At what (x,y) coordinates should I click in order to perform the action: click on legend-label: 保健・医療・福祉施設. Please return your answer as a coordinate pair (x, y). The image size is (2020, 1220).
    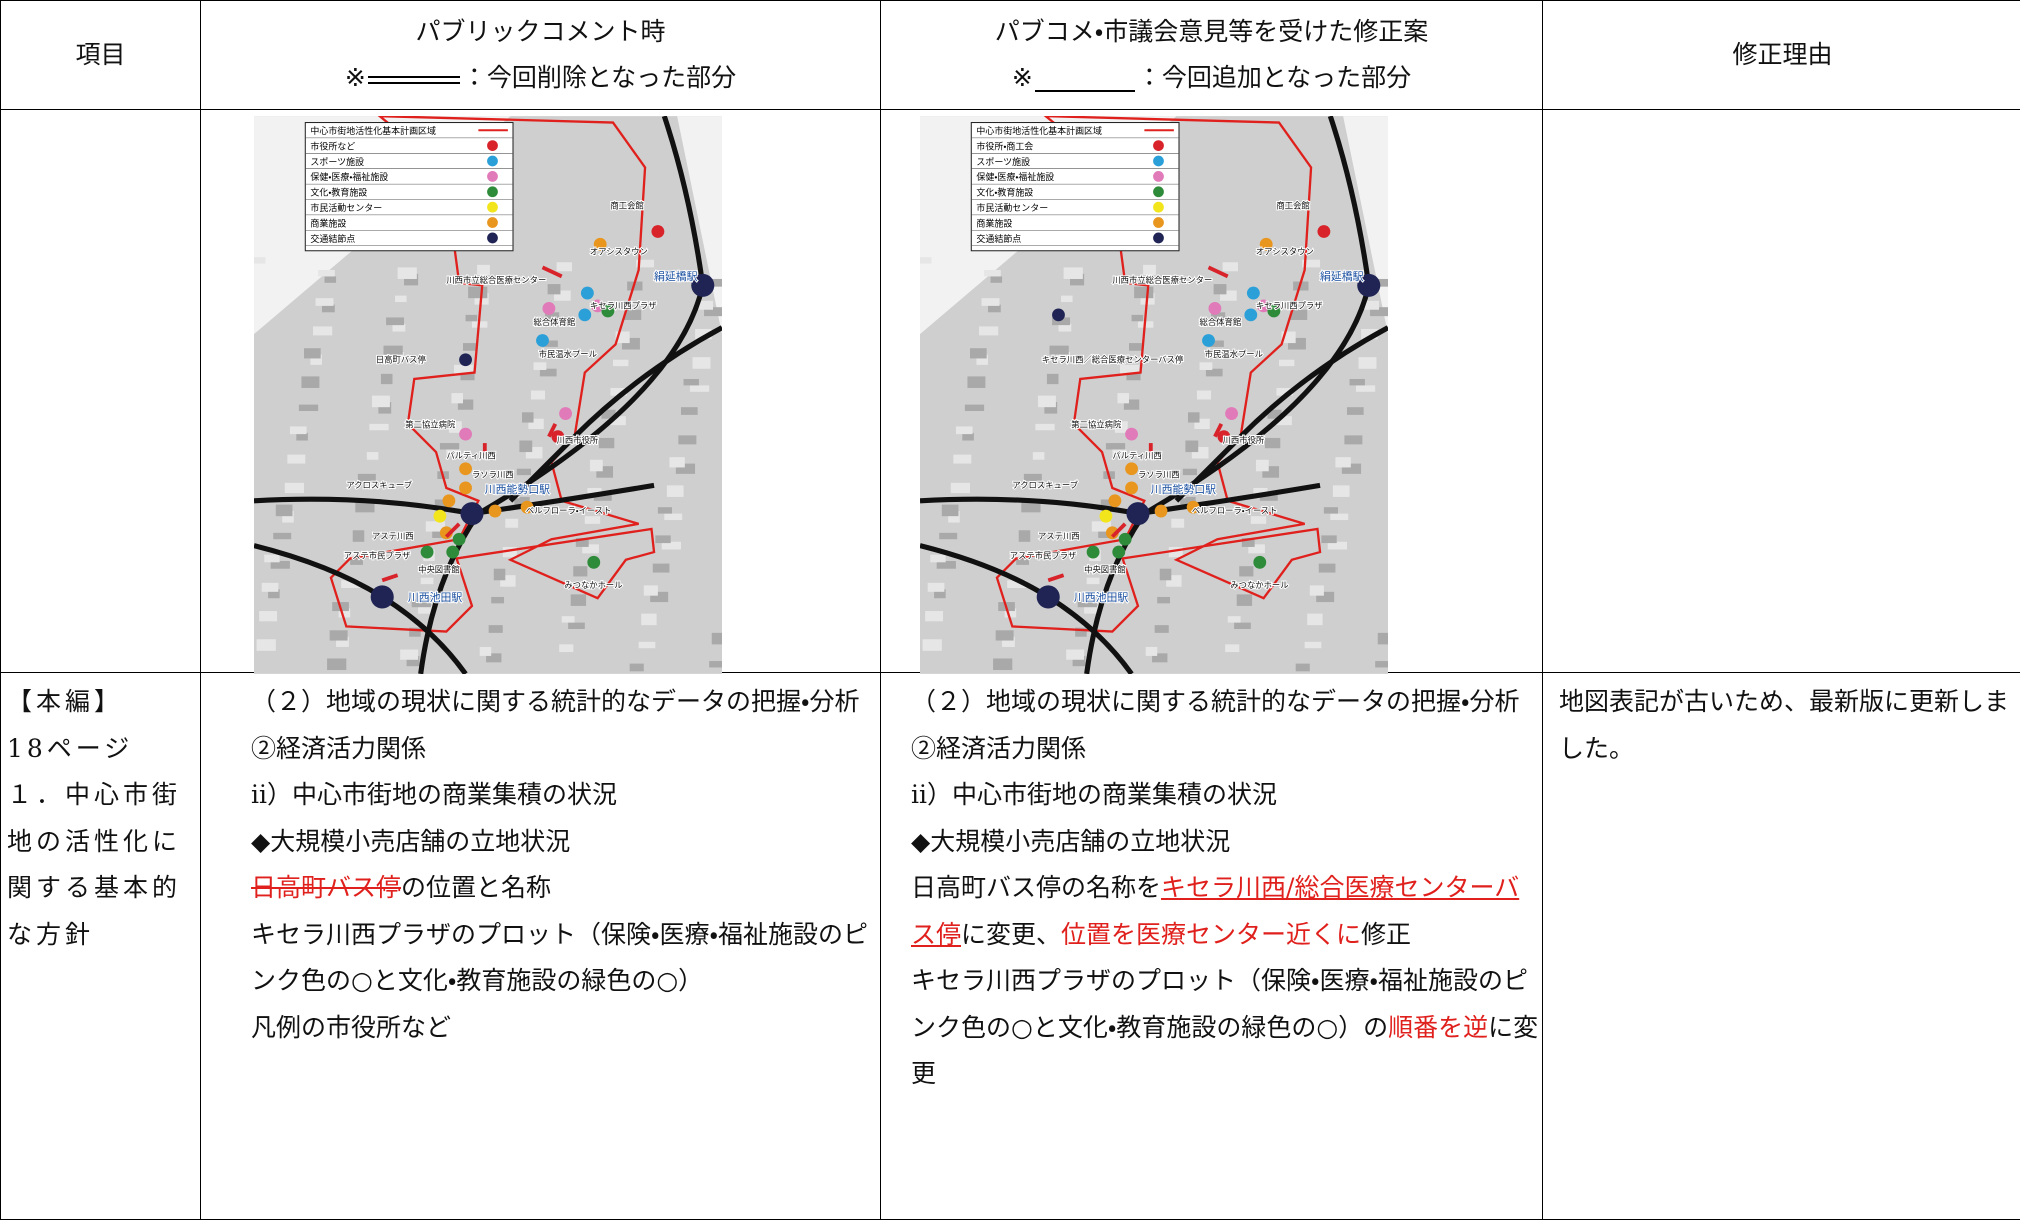
    Looking at the image, I should click on (1015, 177).